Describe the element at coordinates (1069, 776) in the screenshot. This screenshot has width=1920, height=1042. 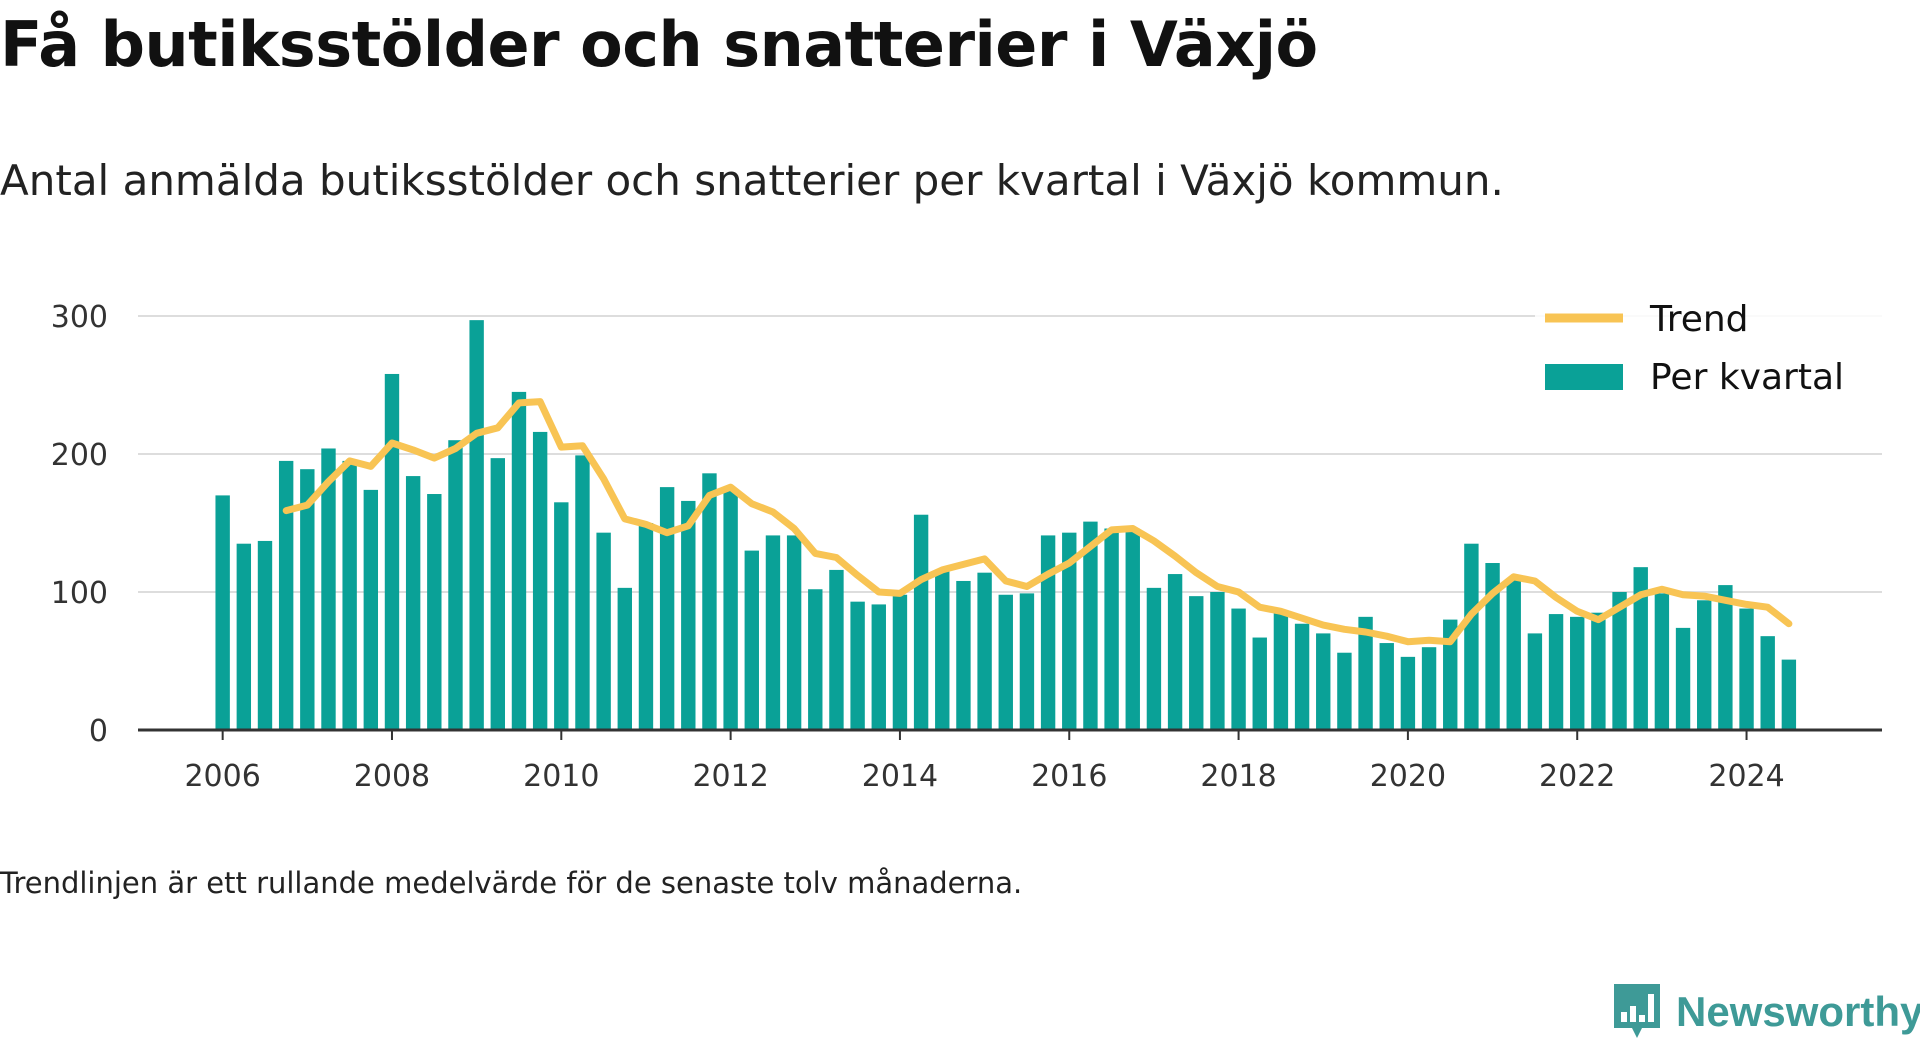
I see `x-tick-label: 2016` at that location.